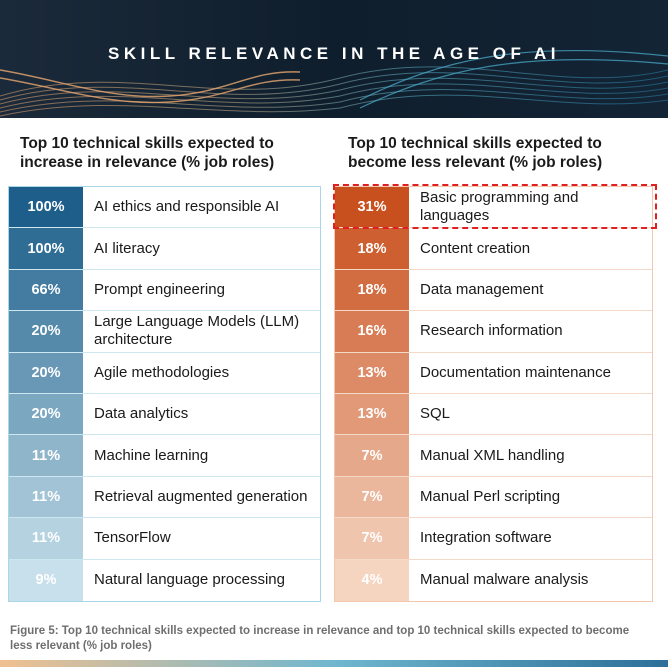  What do you see at coordinates (164, 249) in the screenshot?
I see `increase-row: 100% AI literacy` at bounding box center [164, 249].